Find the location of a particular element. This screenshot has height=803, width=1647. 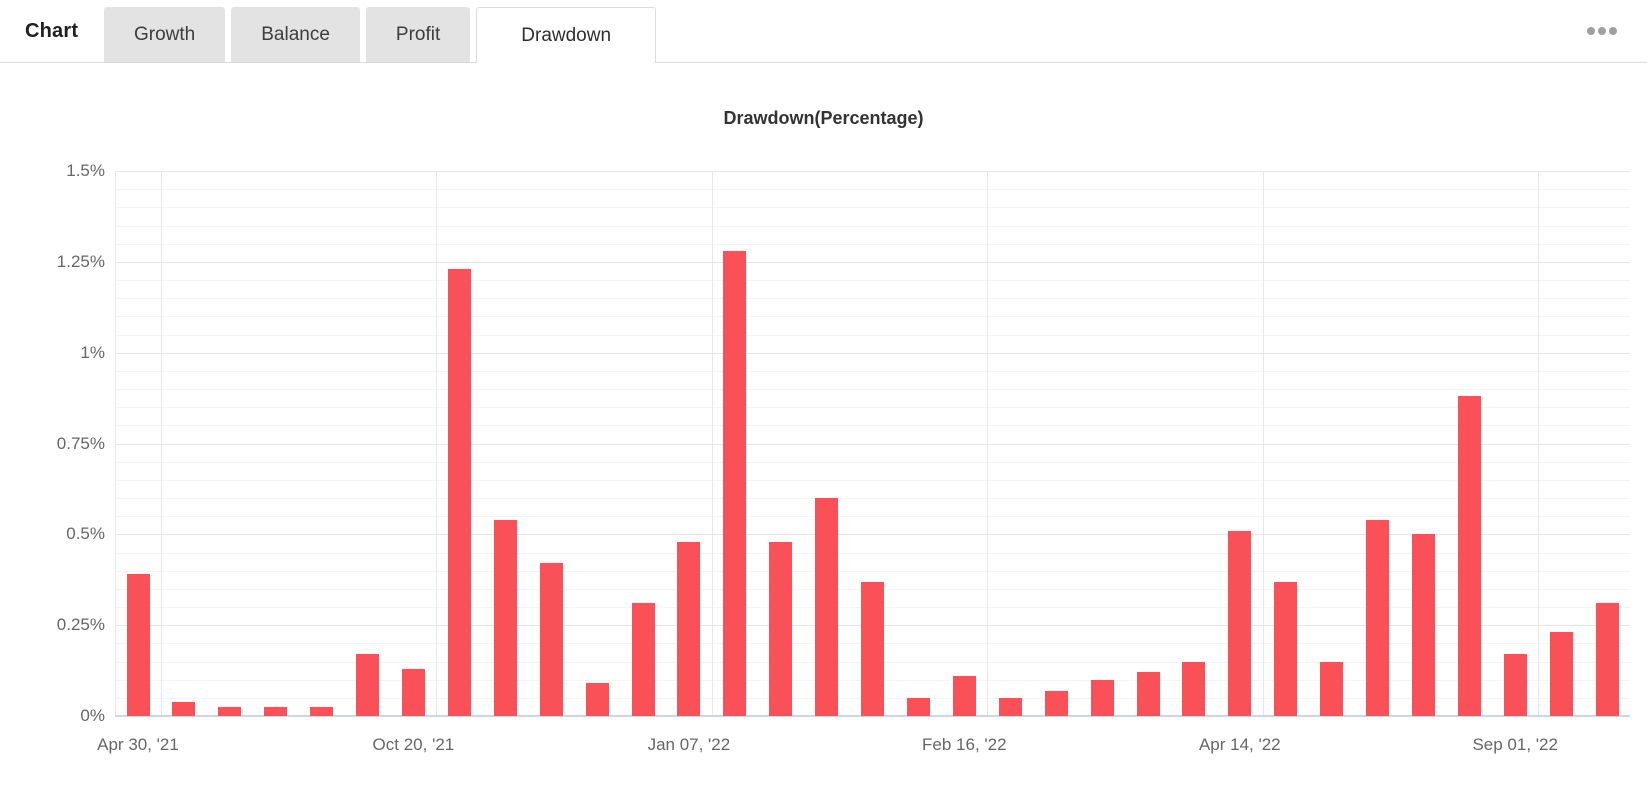

y-axis-tick-label: 0.25% is located at coordinates (80, 625).